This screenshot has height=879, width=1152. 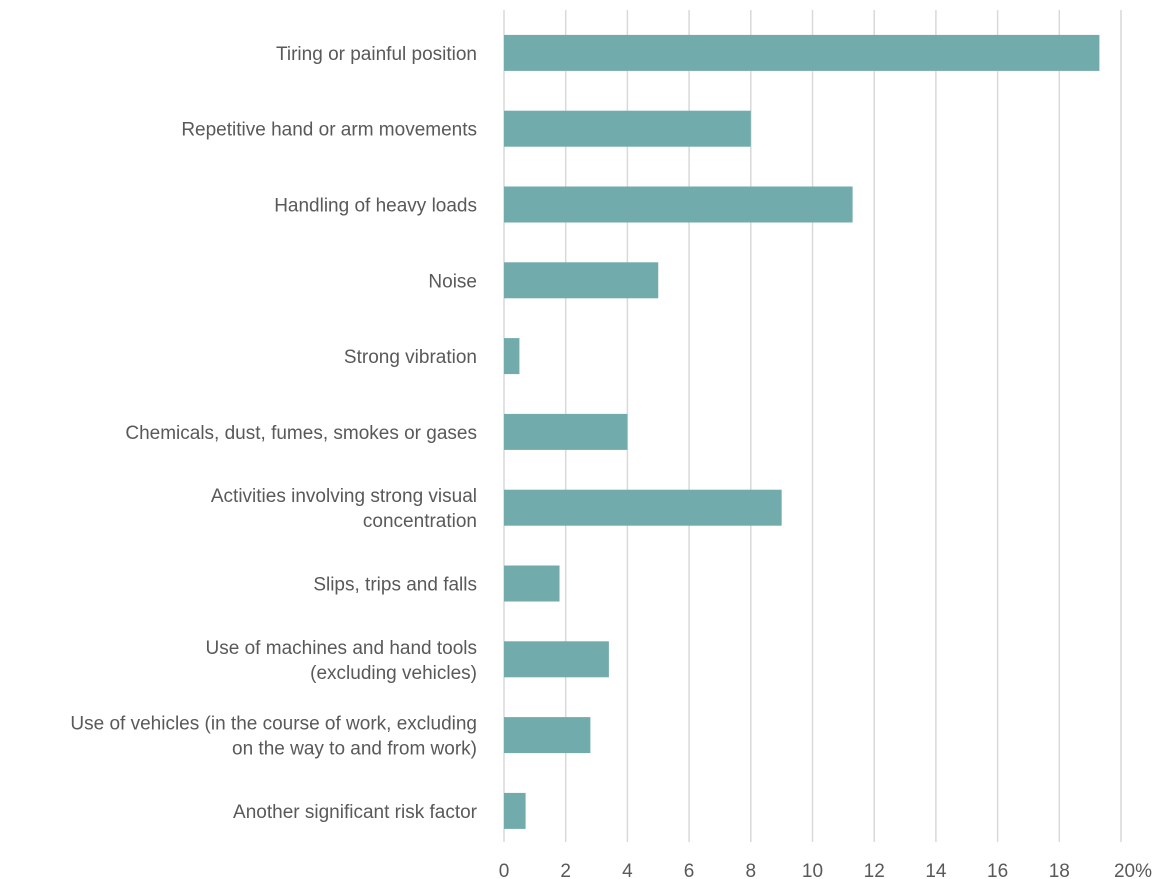 I want to click on category-label: Handling of heavy loads, so click(x=375, y=206).